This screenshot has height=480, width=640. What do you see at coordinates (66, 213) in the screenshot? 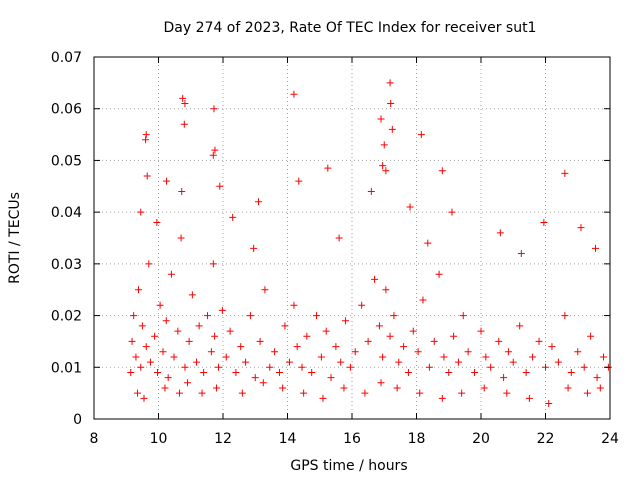
I see `y-tick-label: 0.04` at bounding box center [66, 213].